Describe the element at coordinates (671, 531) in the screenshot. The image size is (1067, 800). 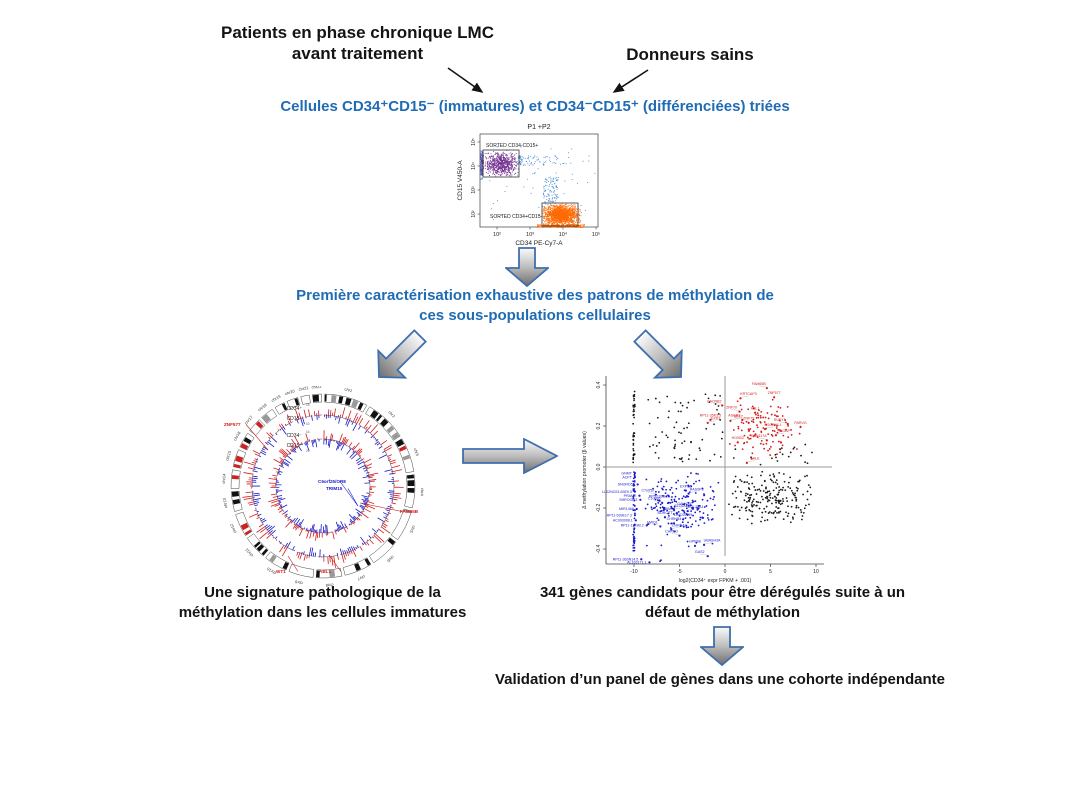
I see `scatter-gene-label: CHRND` at that location.